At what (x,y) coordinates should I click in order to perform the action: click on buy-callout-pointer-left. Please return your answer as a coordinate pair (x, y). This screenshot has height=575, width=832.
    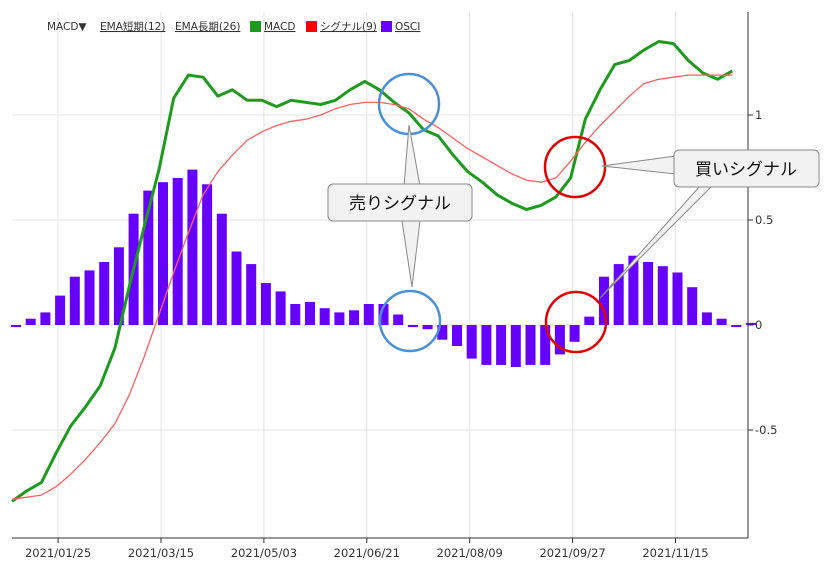
    Looking at the image, I should click on (639, 165).